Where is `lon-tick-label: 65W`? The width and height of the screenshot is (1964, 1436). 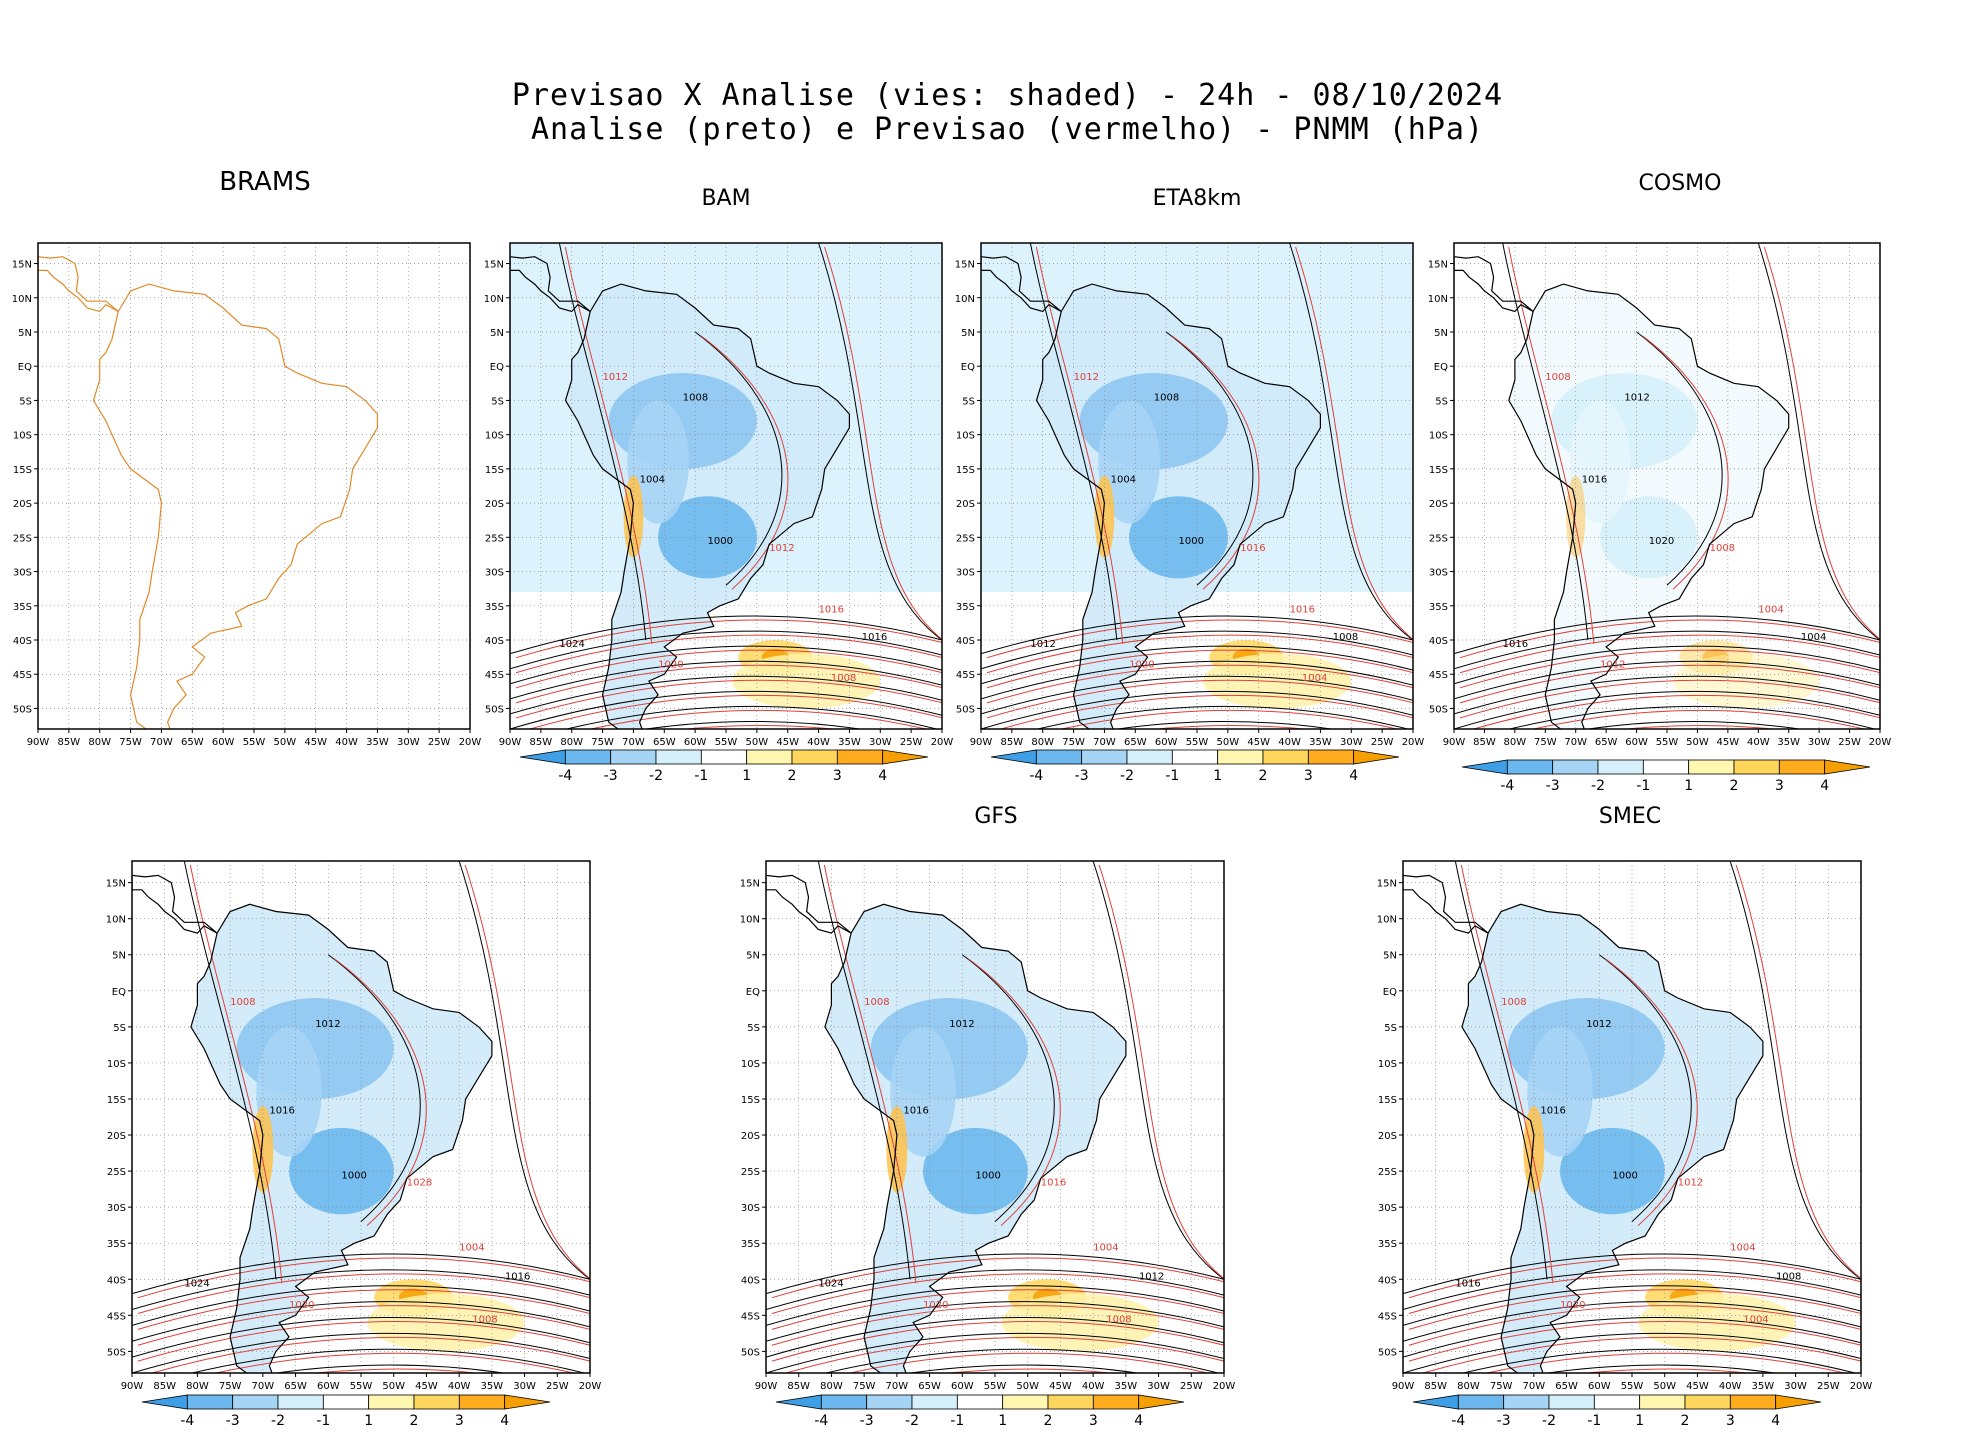 lon-tick-label: 65W is located at coordinates (929, 1386).